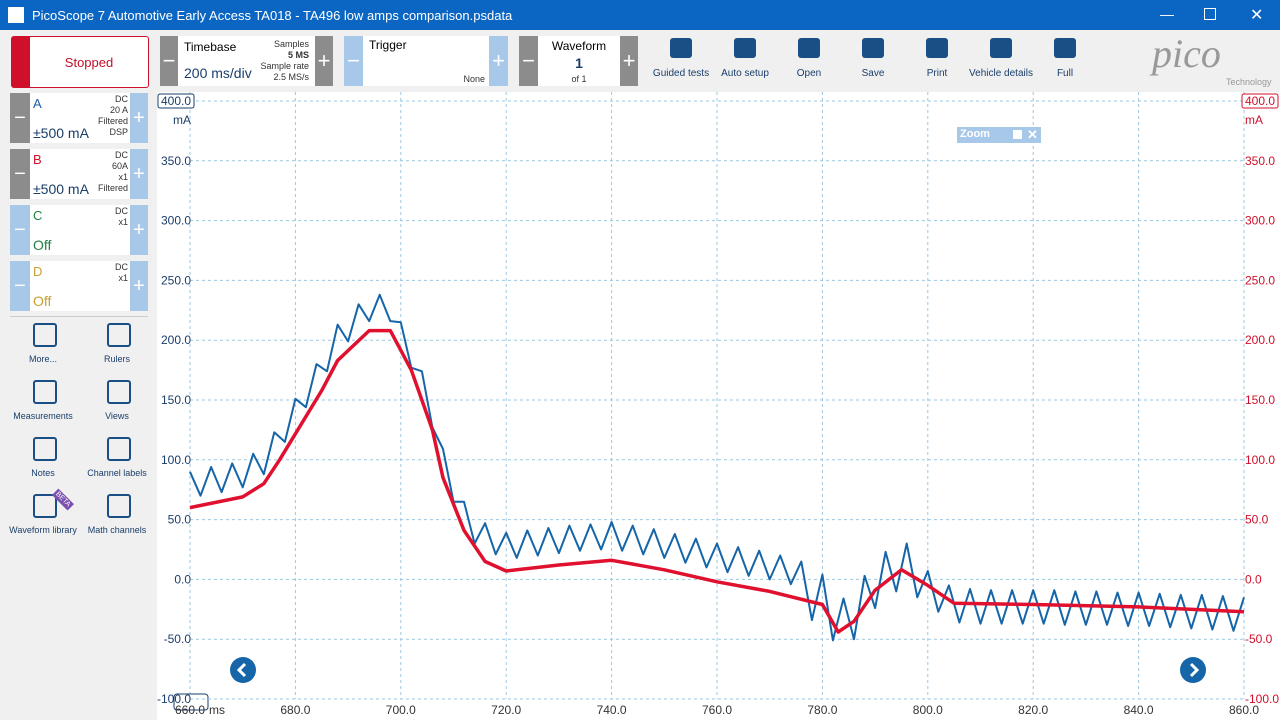 This screenshot has height=720, width=1280. I want to click on x-tick-label: 720.0, so click(506, 710).